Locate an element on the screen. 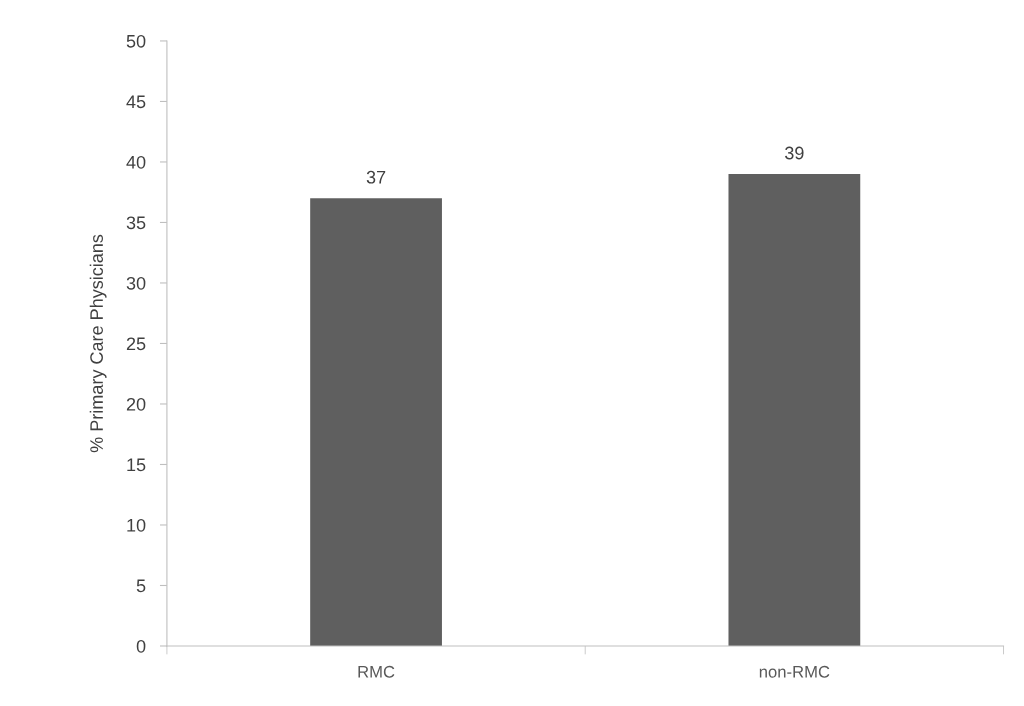  data-label: 39 is located at coordinates (794, 153).